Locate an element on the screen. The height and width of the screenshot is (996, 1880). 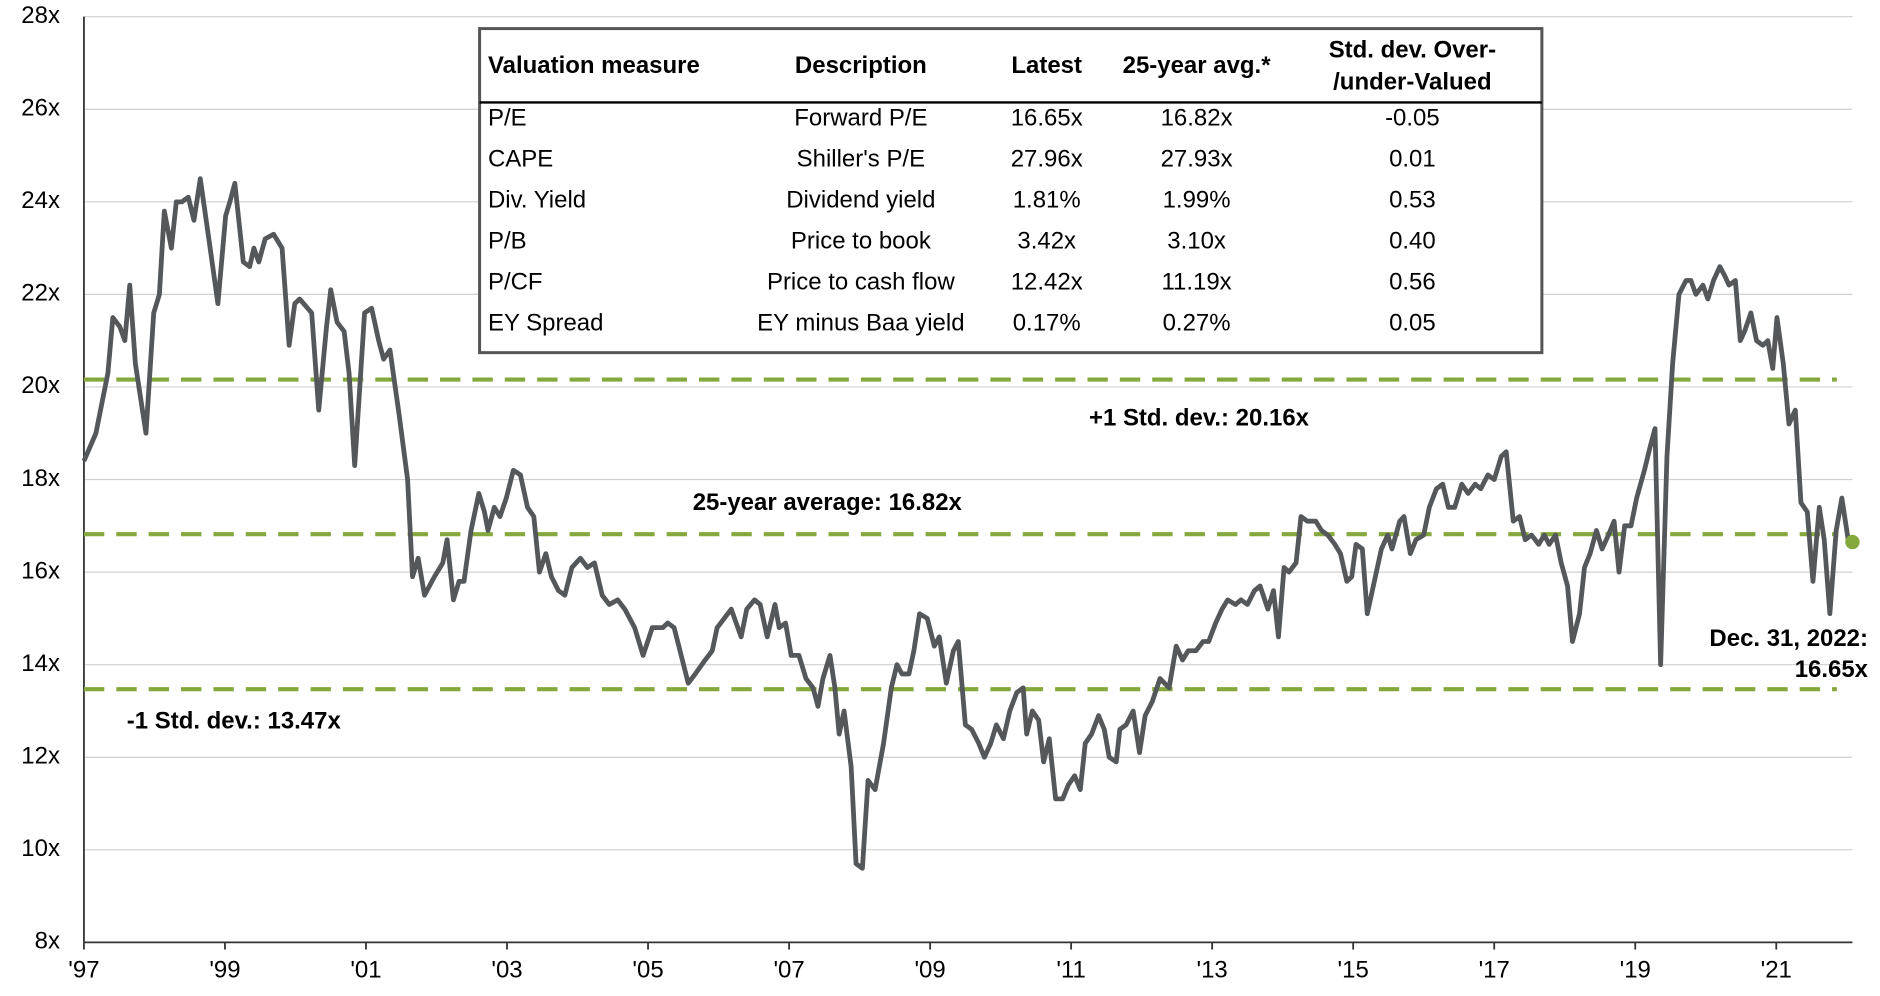
end-annotation: 16.65x is located at coordinates (1832, 669).